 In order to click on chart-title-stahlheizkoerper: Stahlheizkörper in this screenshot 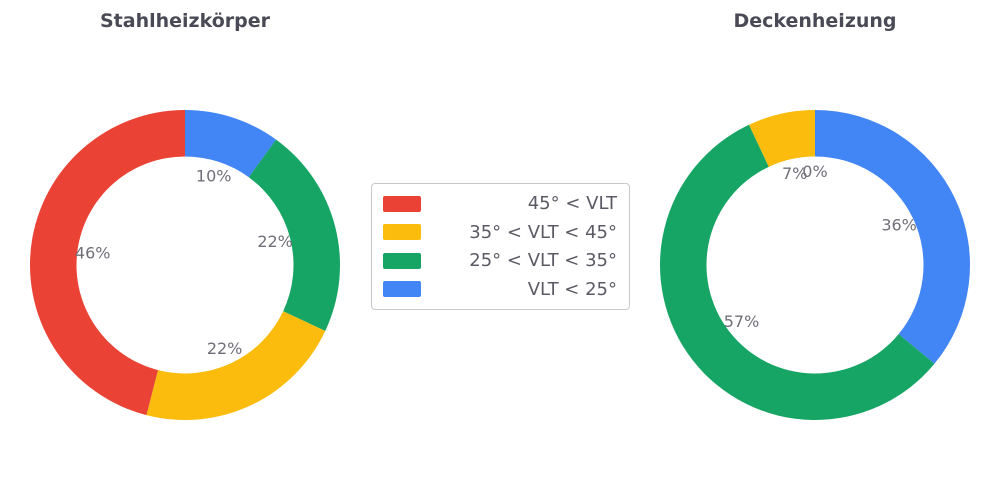, I will do `click(185, 21)`.